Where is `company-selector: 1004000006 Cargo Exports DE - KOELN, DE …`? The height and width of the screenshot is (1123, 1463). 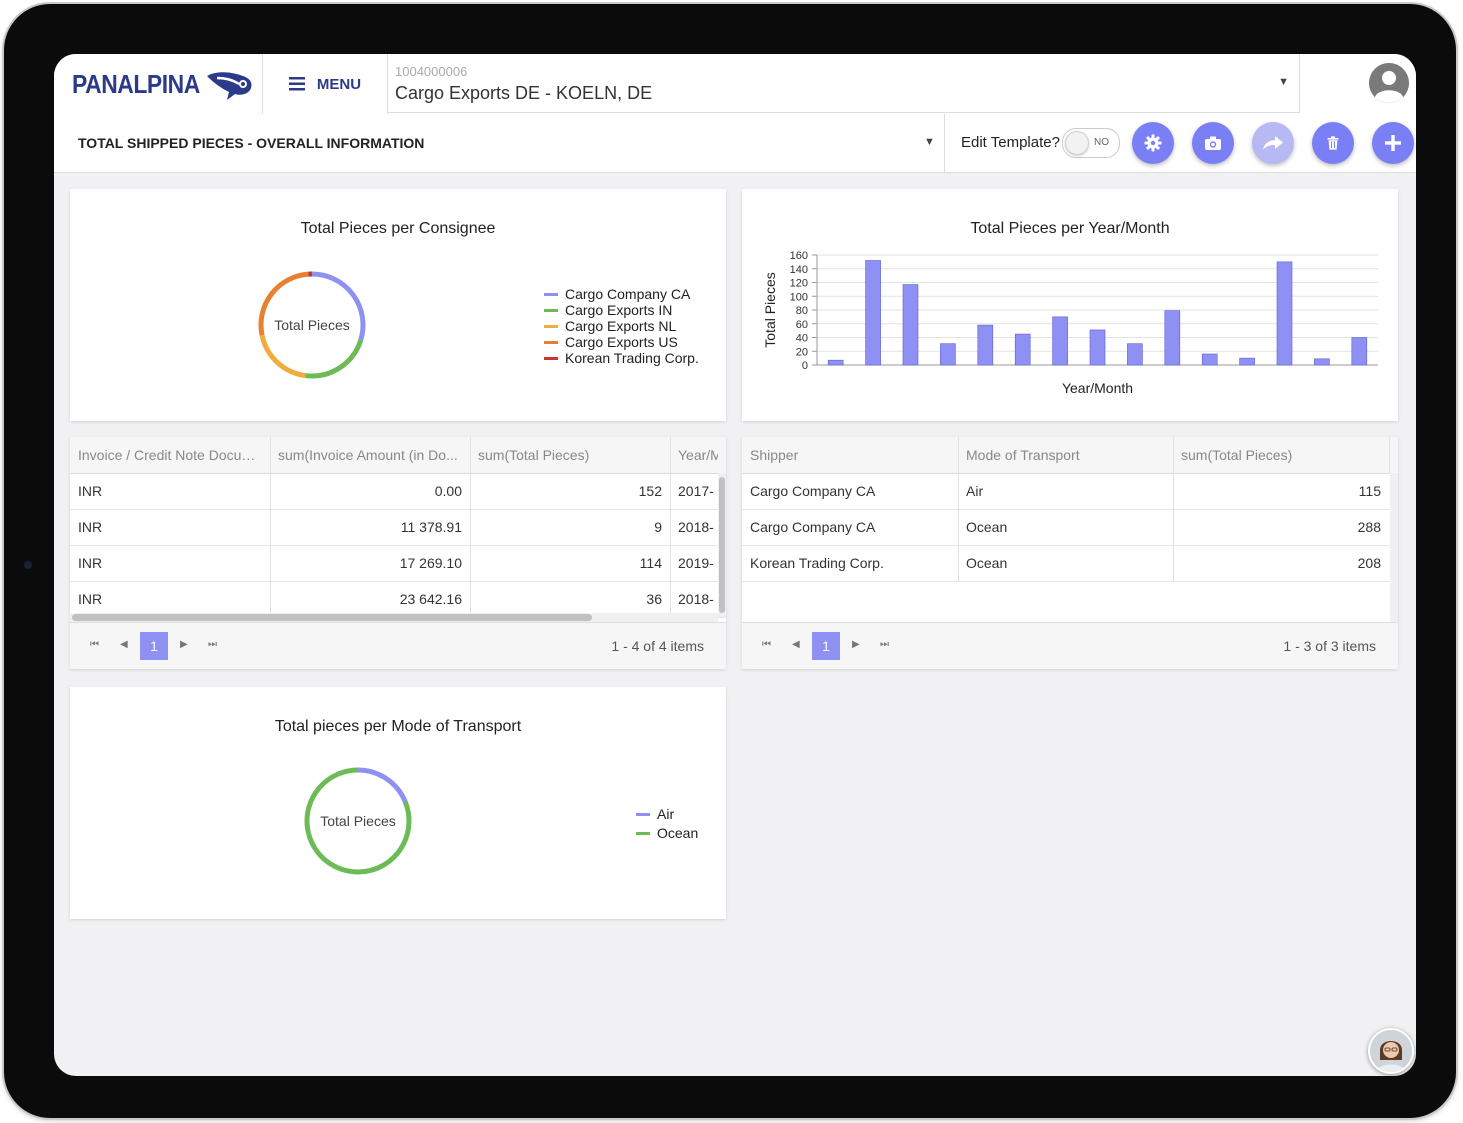 company-selector: 1004000006 Cargo Exports DE - KOELN, DE … is located at coordinates (843, 83).